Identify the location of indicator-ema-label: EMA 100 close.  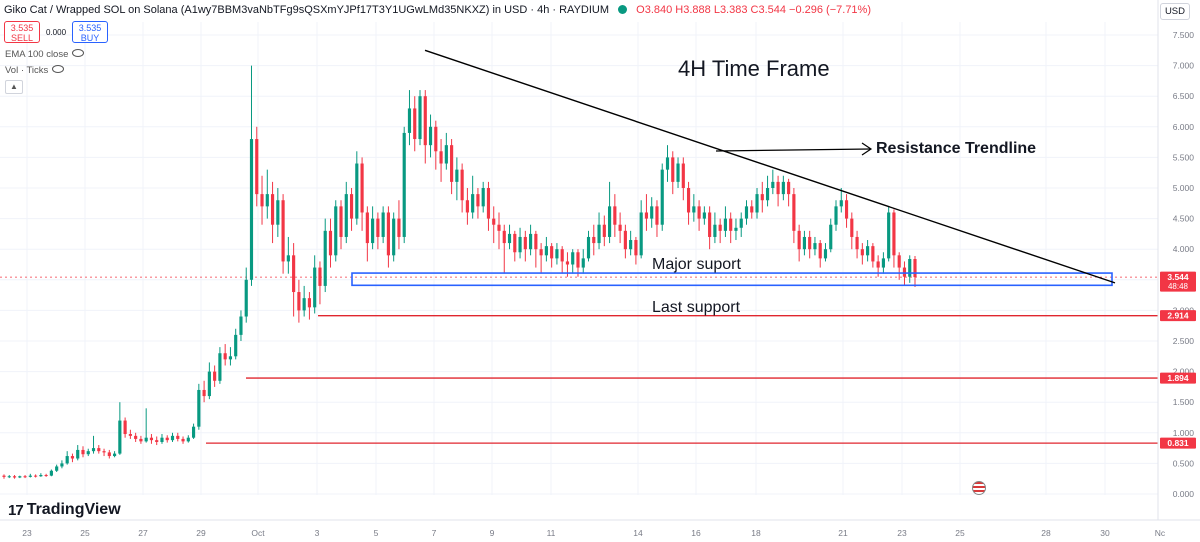
(37, 54).